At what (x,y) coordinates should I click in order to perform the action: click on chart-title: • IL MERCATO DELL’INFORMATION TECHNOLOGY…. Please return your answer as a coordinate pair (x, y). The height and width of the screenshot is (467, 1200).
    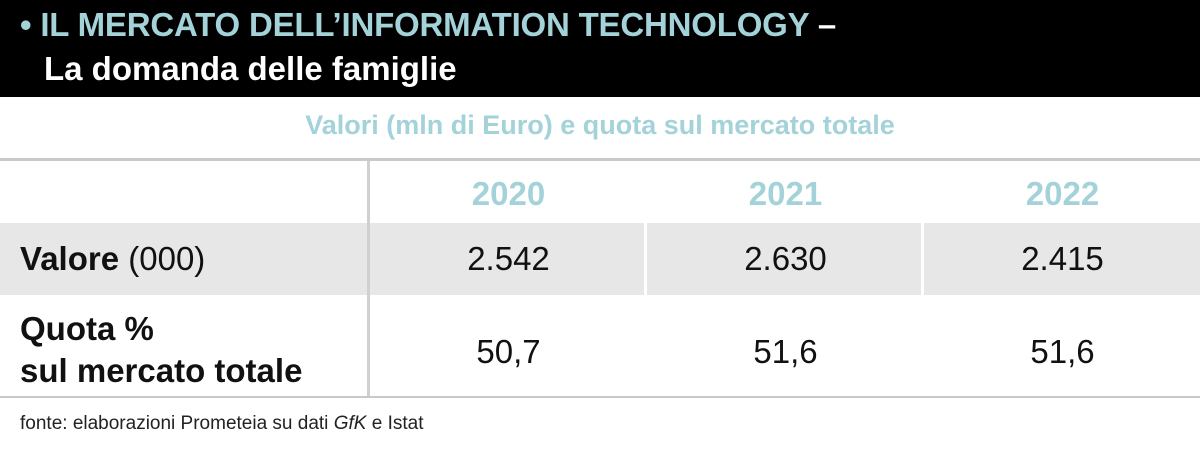
    Looking at the image, I should click on (428, 25).